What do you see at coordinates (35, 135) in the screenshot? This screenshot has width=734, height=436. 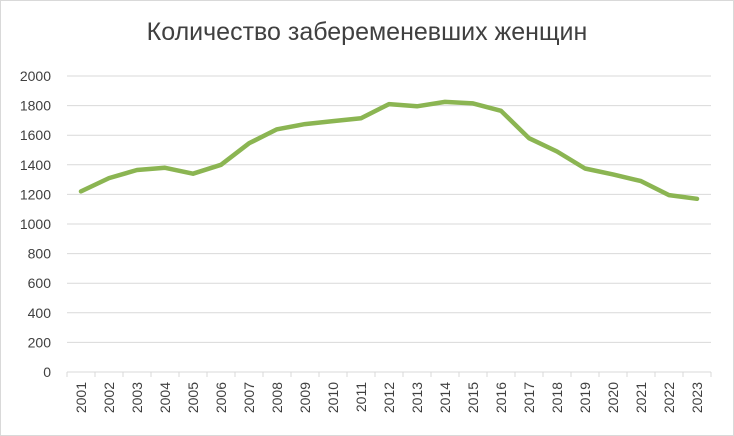 I see `y-tick-label: 1600` at bounding box center [35, 135].